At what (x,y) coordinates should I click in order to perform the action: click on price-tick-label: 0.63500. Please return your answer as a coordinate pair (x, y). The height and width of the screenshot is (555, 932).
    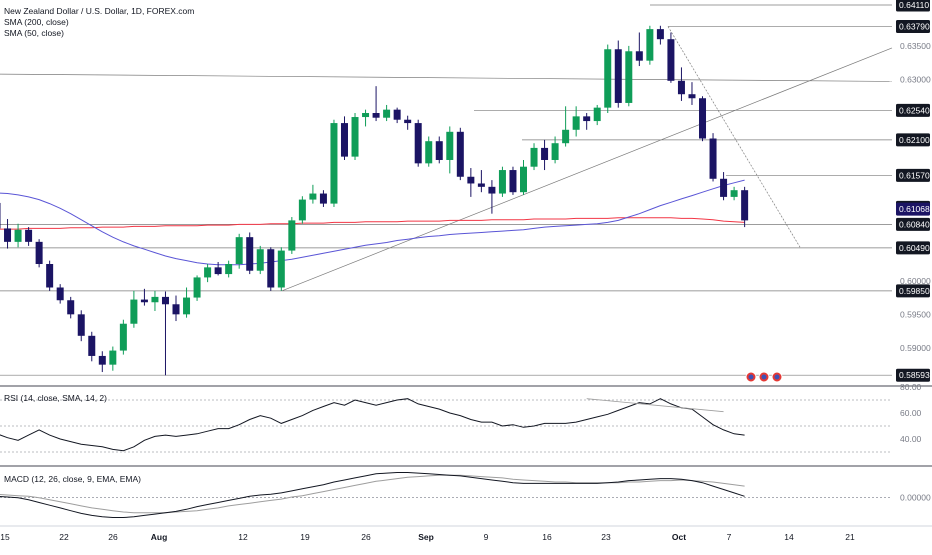
    Looking at the image, I should click on (915, 46).